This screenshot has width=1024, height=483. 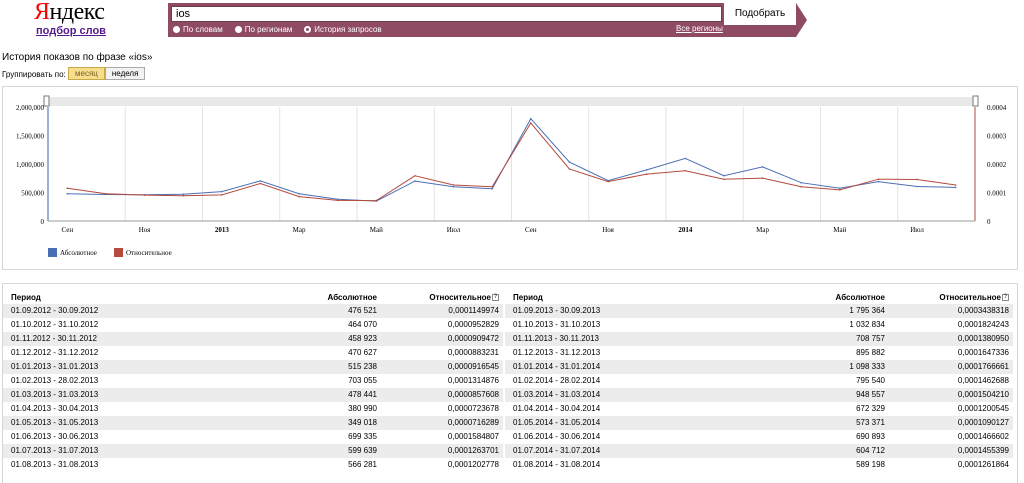 I want to click on cell-abs: 470 627, so click(x=362, y=352).